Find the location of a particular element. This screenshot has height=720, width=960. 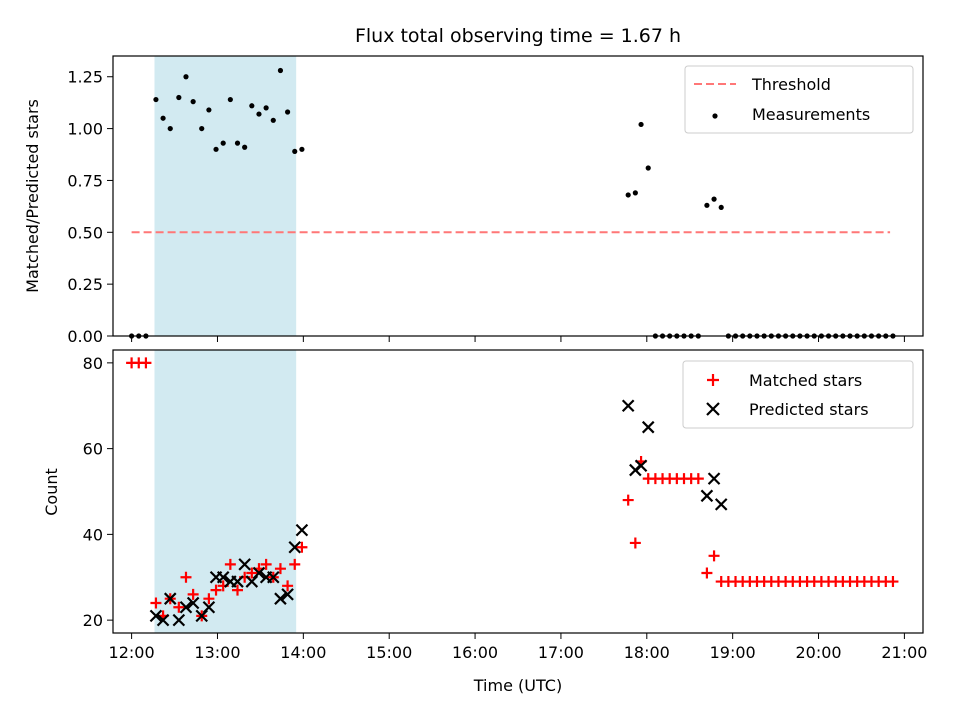

bottom-y-tick-label: 20 is located at coordinates (93, 620).